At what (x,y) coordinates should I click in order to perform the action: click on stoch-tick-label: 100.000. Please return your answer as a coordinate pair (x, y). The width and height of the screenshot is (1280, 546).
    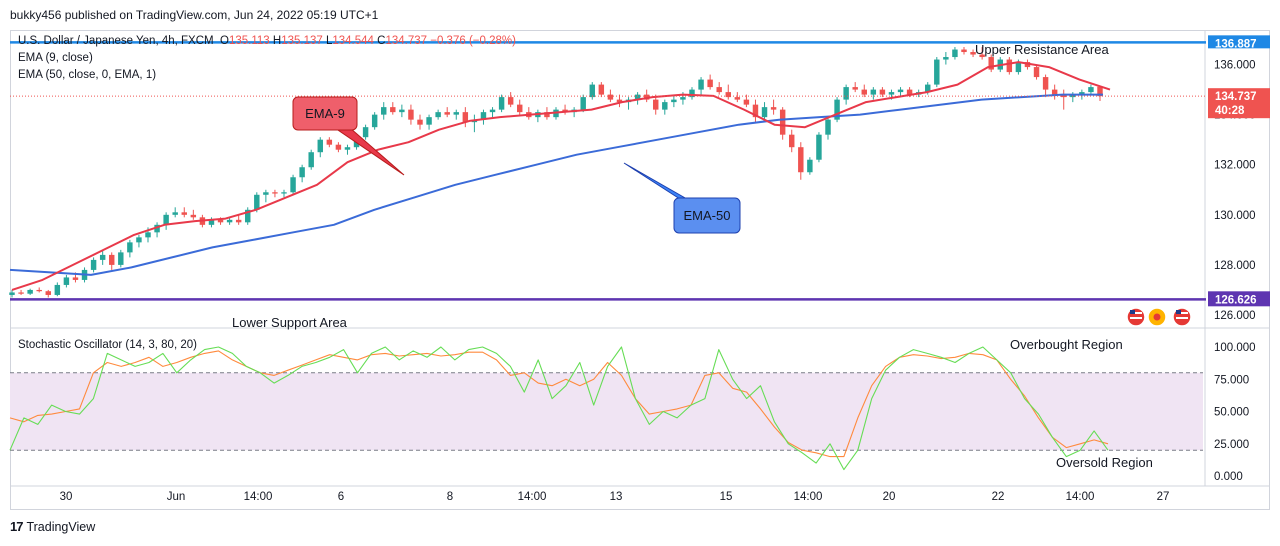
    Looking at the image, I should click on (1235, 348).